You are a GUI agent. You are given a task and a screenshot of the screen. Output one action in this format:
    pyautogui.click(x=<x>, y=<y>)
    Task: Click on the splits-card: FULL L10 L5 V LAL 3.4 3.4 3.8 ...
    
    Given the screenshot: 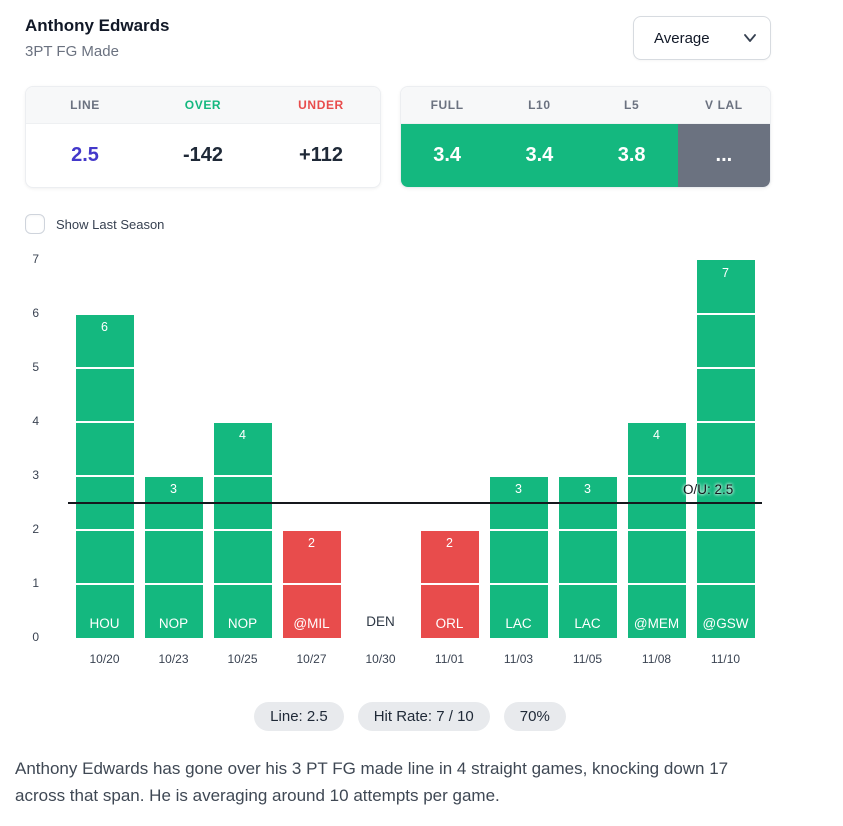 What is the action you would take?
    pyautogui.click(x=585, y=137)
    